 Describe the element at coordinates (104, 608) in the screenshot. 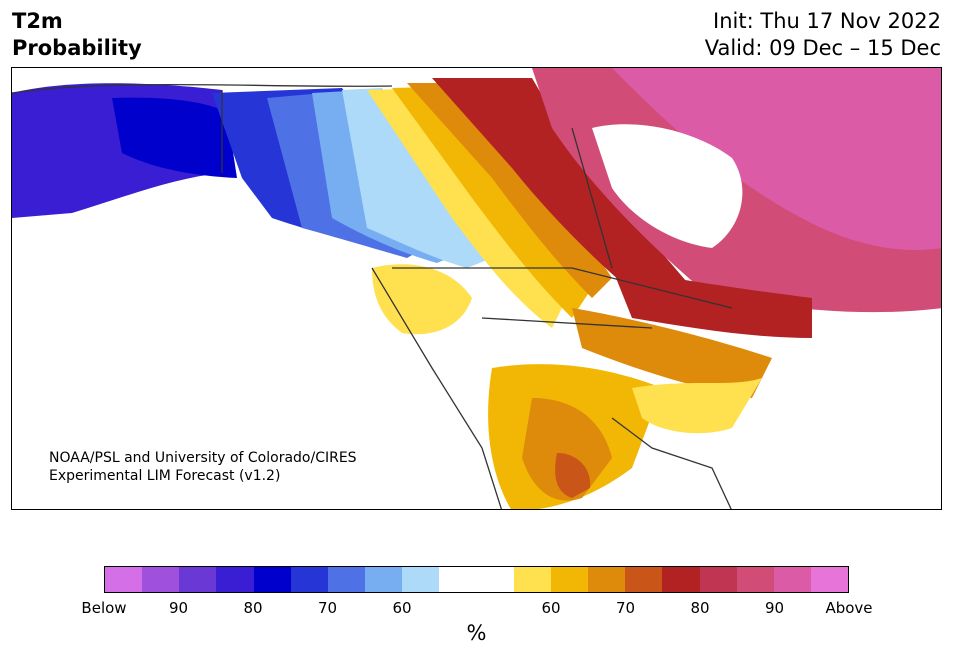

I see `color-scale-tick-label: Below` at that location.